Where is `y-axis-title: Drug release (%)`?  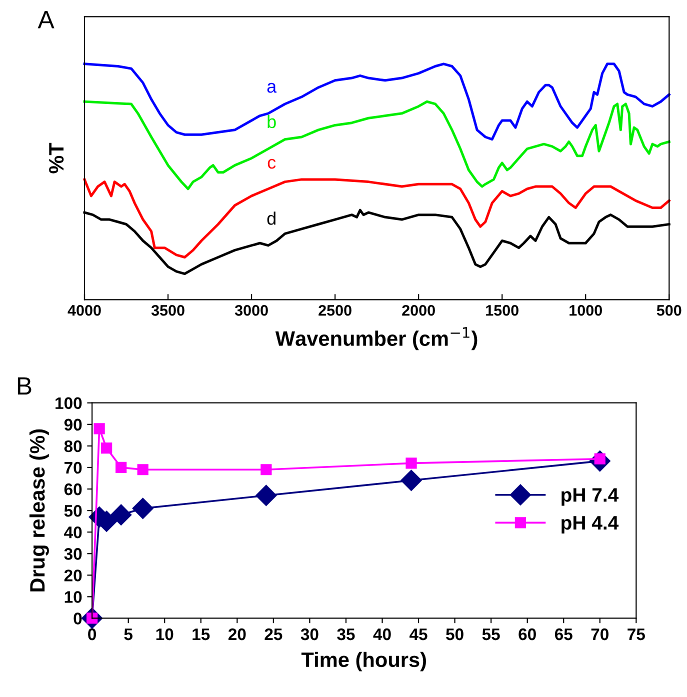 y-axis-title: Drug release (%) is located at coordinates (39, 510).